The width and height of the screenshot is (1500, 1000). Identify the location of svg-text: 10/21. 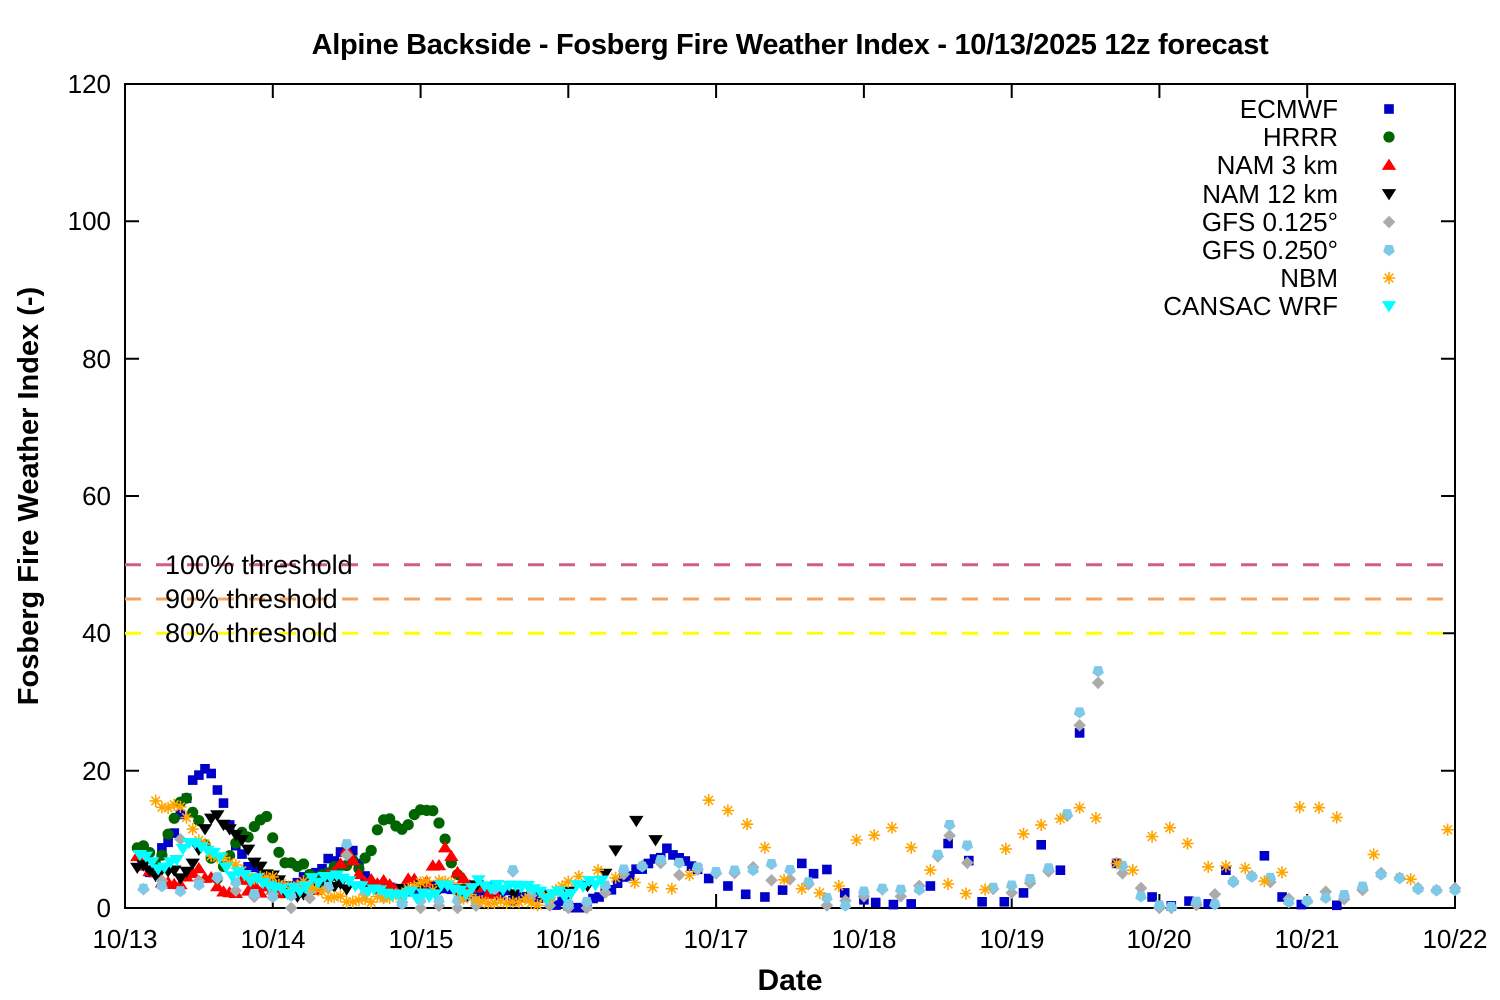
(1306, 939).